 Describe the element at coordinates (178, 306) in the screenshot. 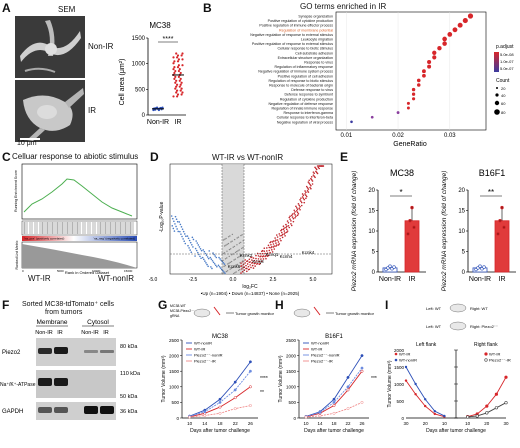

I see `schematic-line-1: MC38-WT` at that location.